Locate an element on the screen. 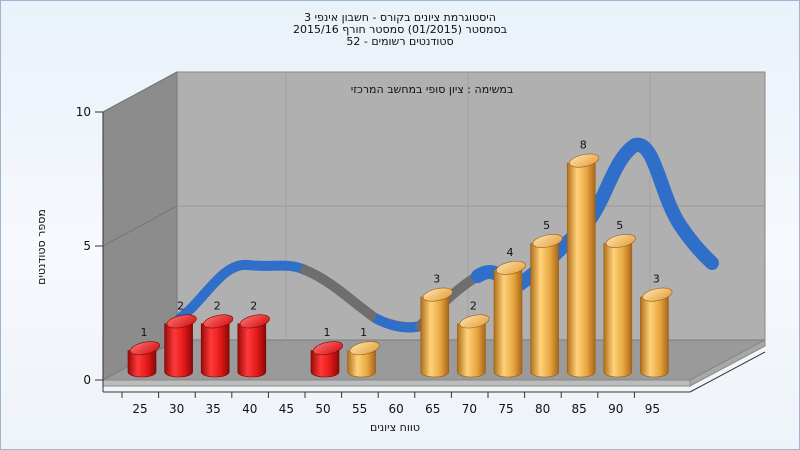  xtick-label: 55 is located at coordinates (359, 409).